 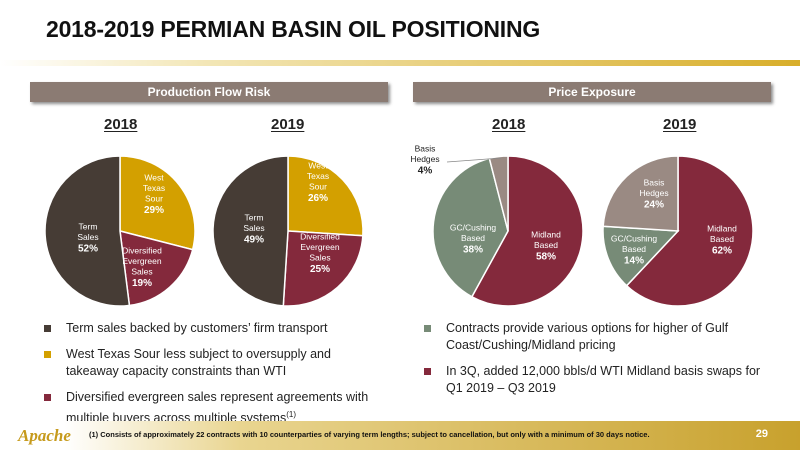 What do you see at coordinates (209, 92) in the screenshot?
I see `production-flow-risk-header: Production Flow Risk` at bounding box center [209, 92].